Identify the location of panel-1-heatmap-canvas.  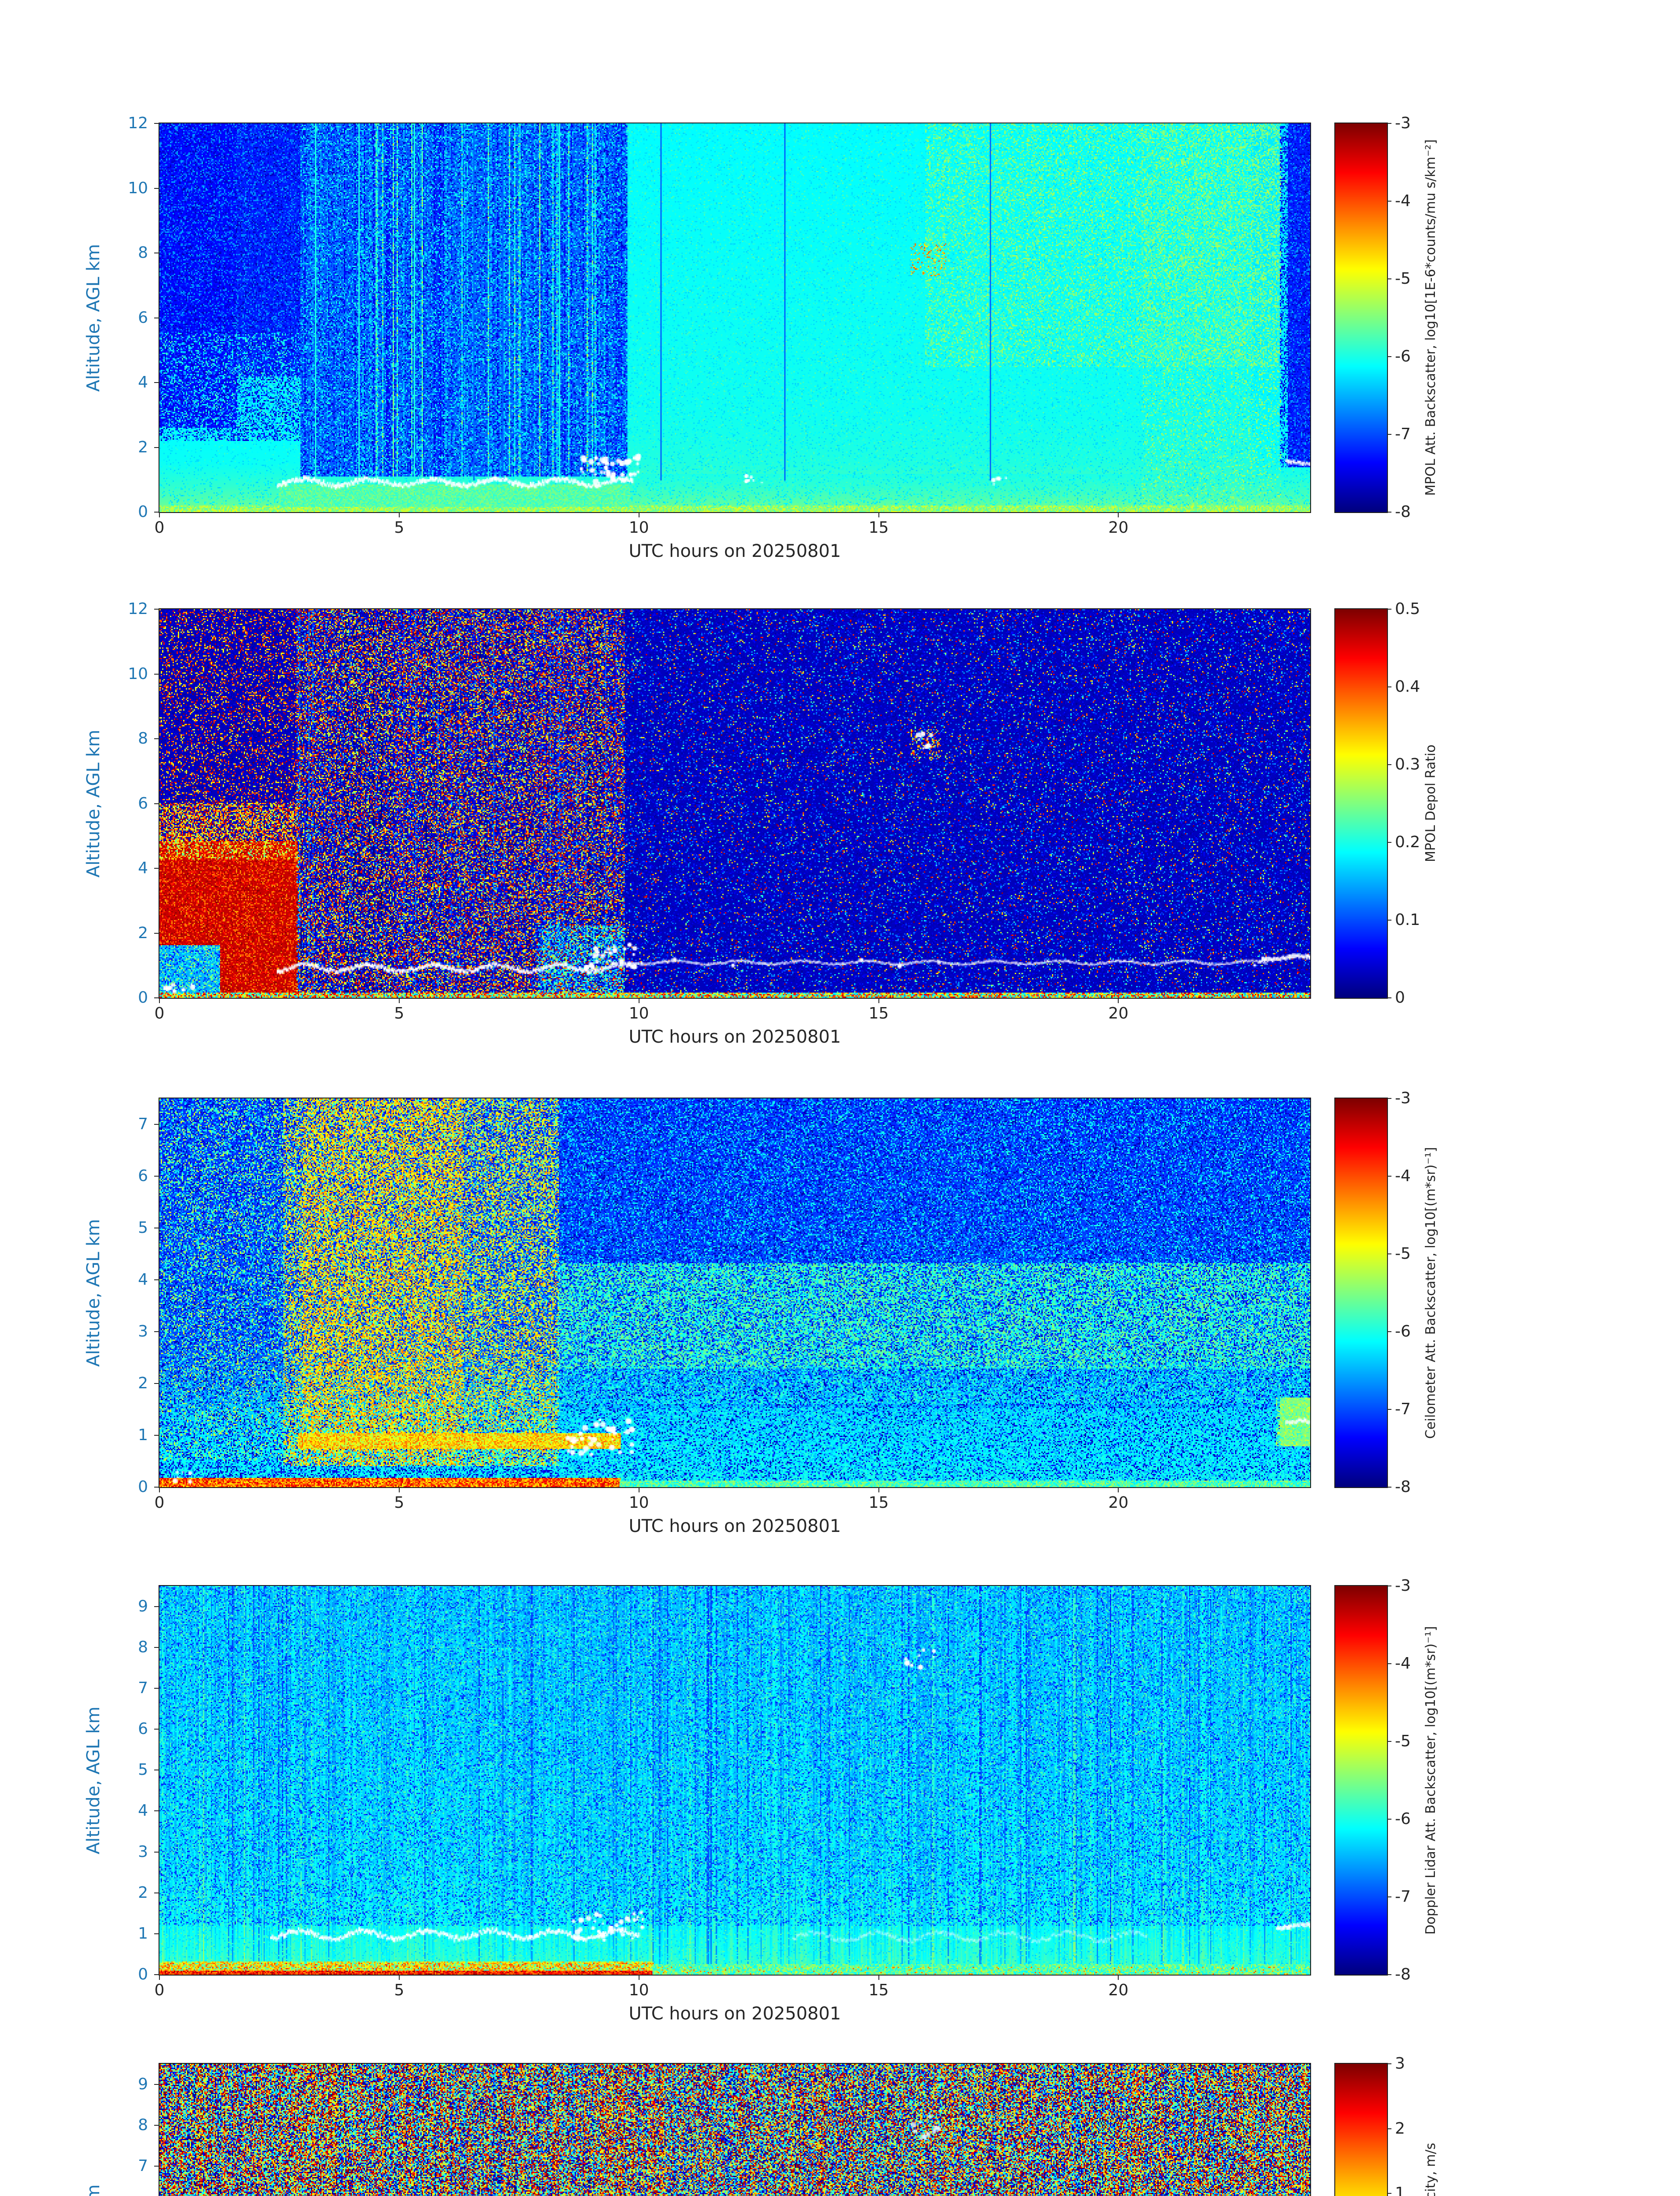
(735, 317).